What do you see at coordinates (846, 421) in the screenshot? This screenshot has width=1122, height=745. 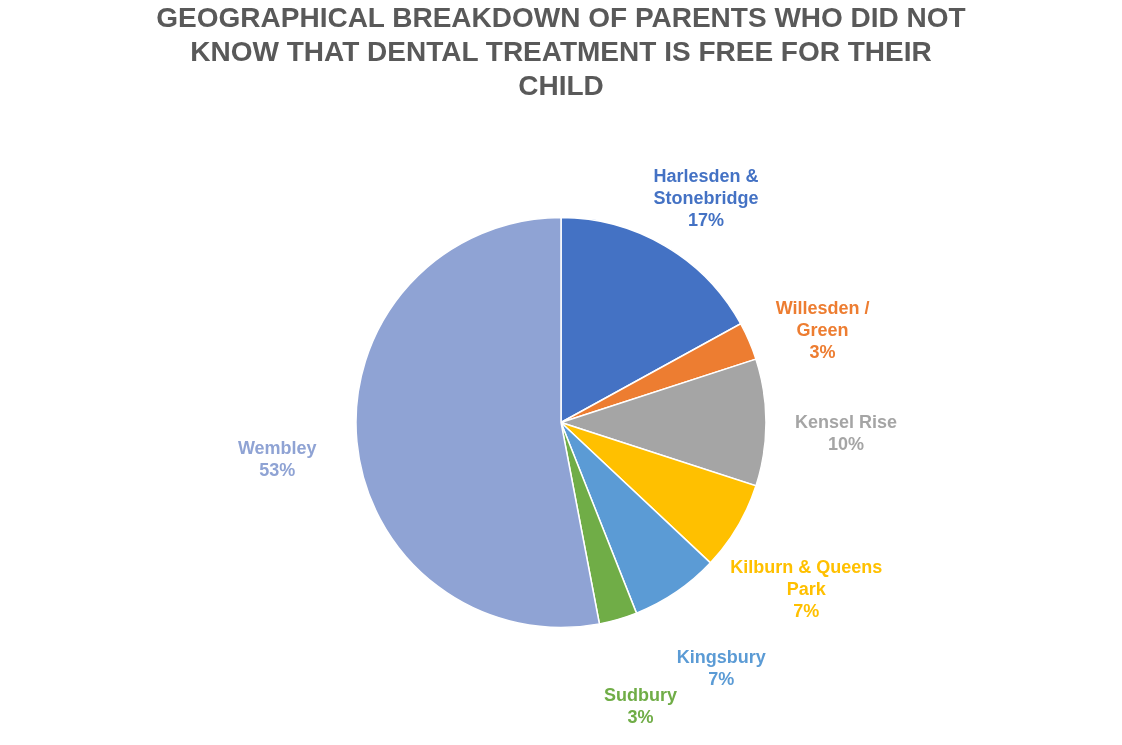 I see `slice-label: Kensel Rise` at bounding box center [846, 421].